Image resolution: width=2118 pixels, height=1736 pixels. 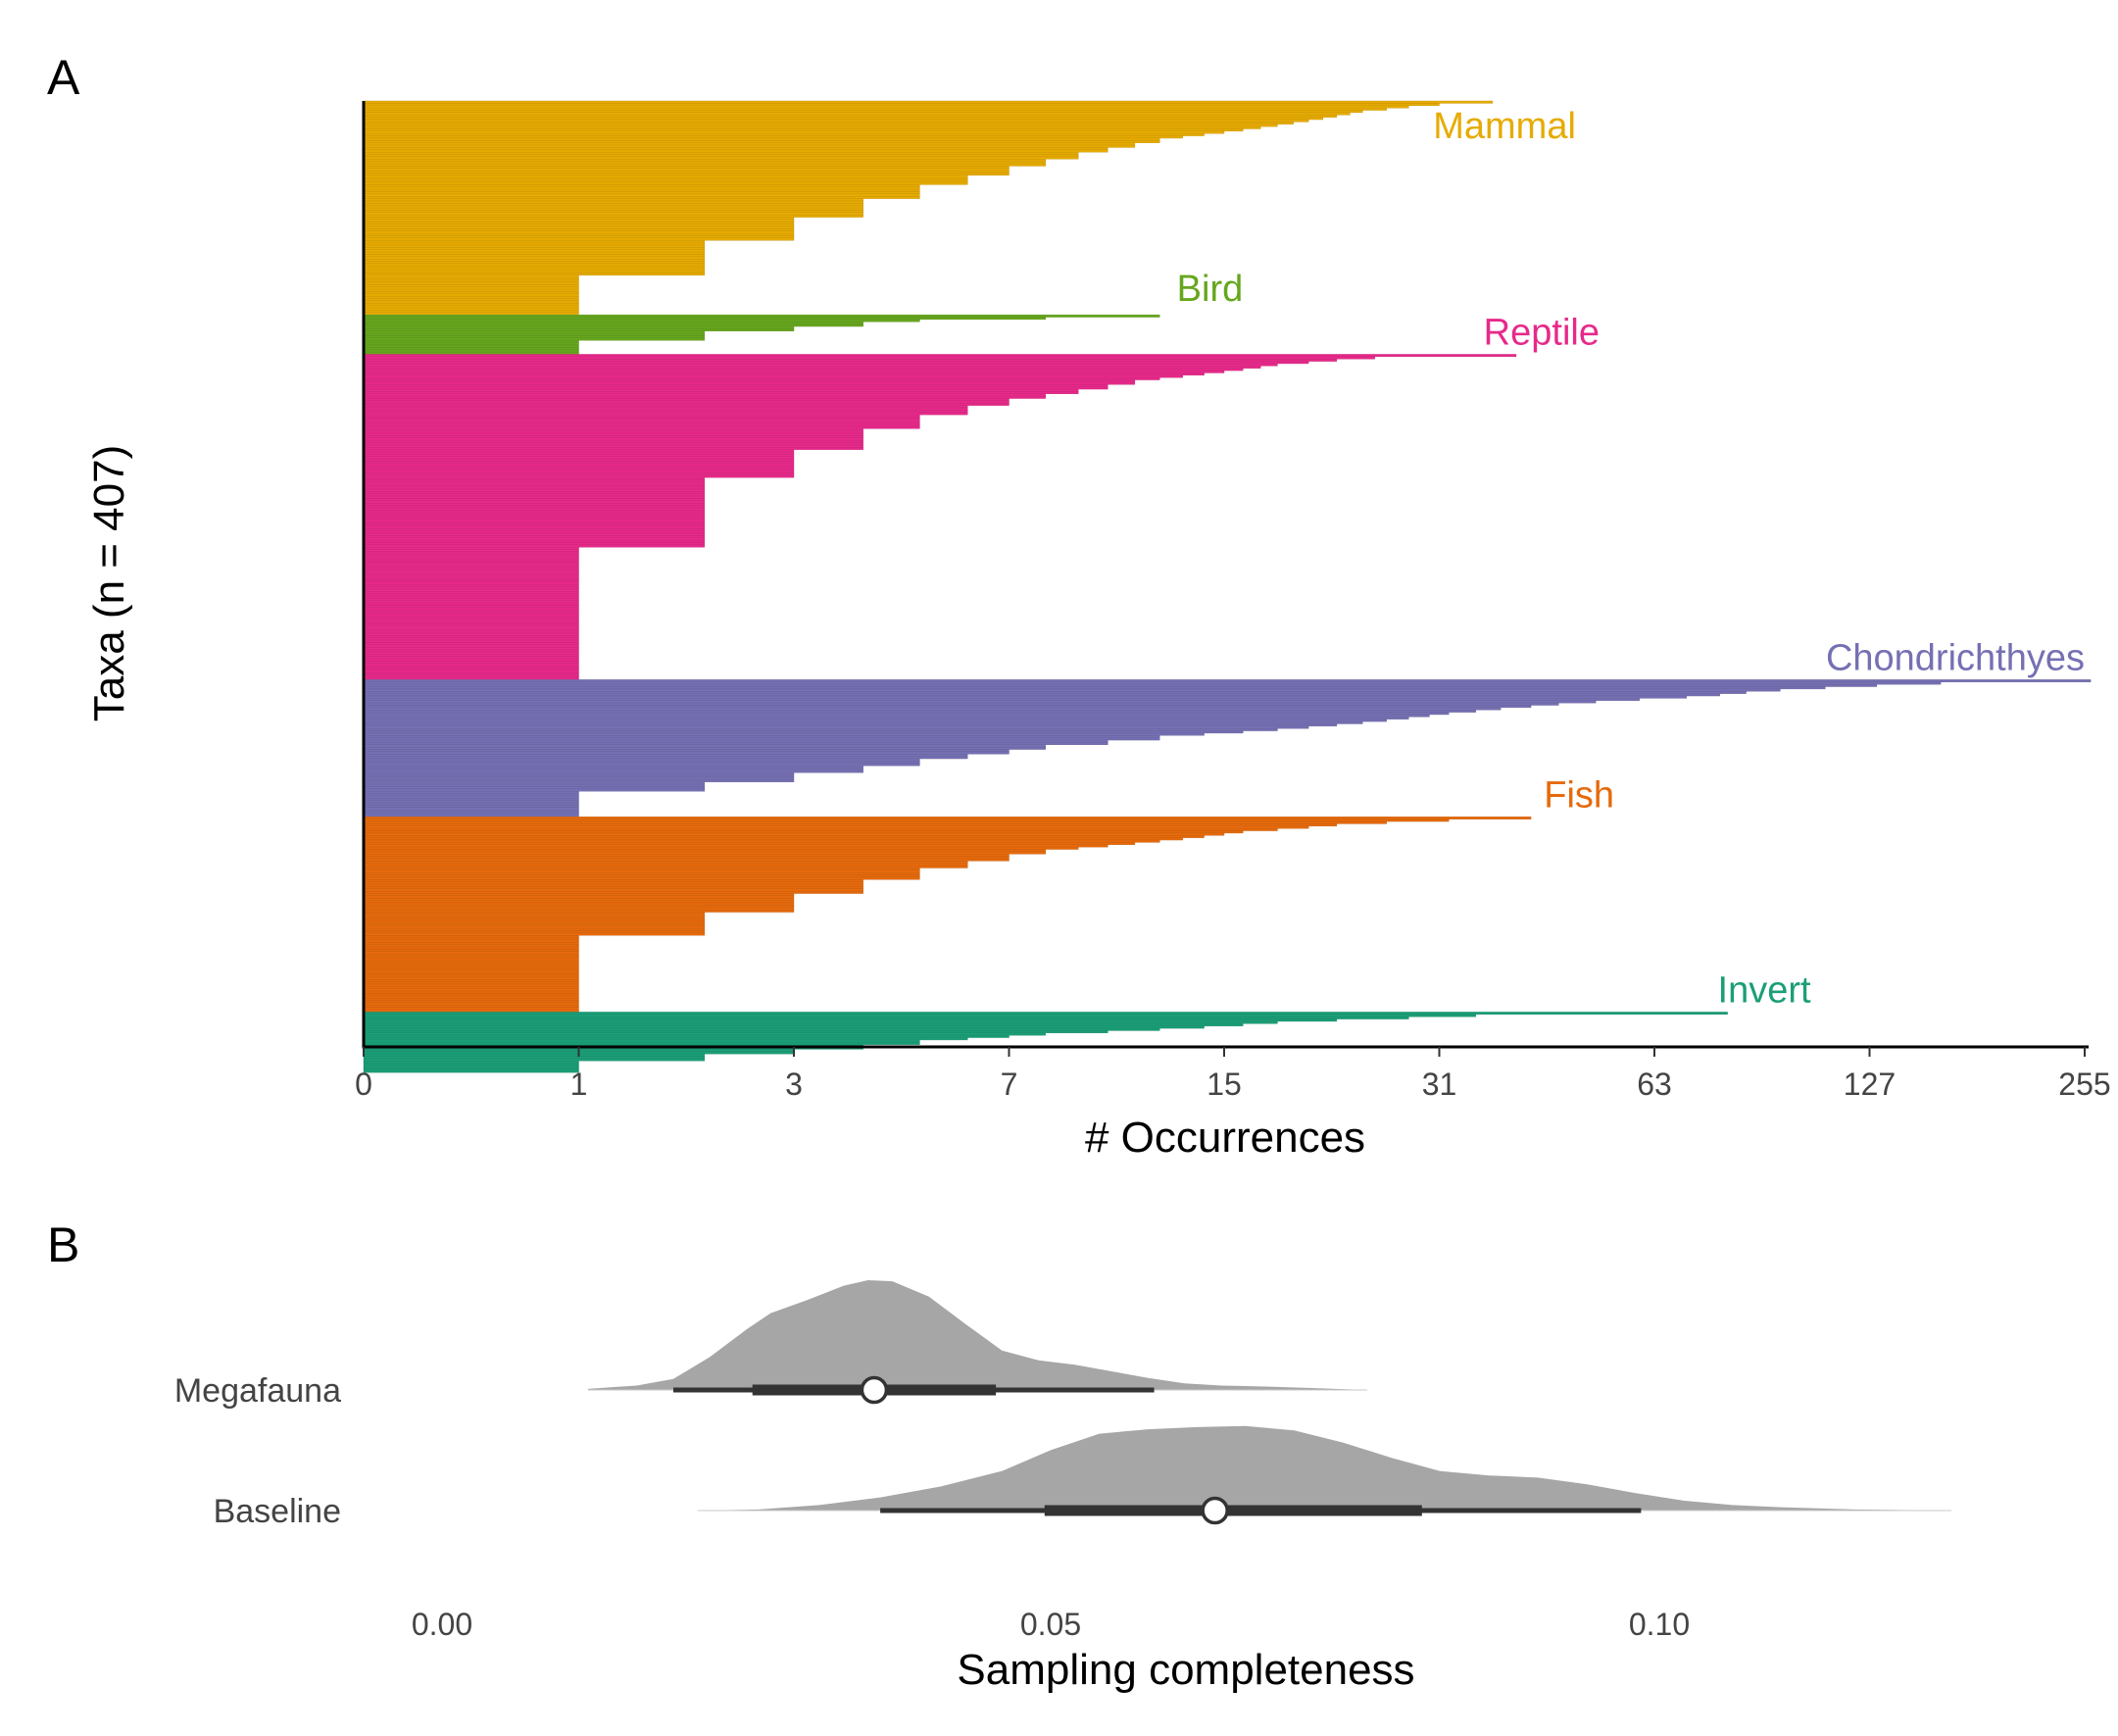 I want to click on x-tick-label: 15, so click(x=1224, y=1084).